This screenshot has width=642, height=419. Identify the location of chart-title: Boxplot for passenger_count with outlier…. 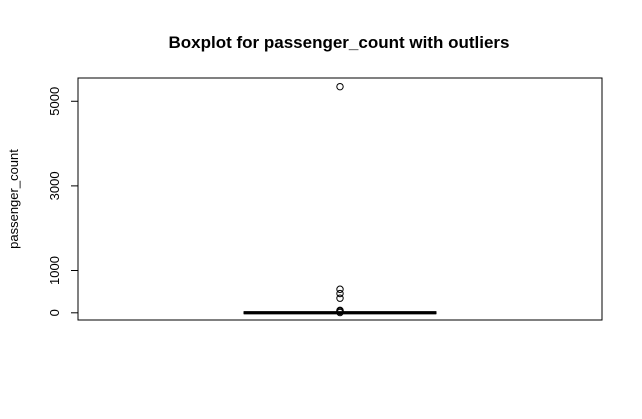
(339, 42).